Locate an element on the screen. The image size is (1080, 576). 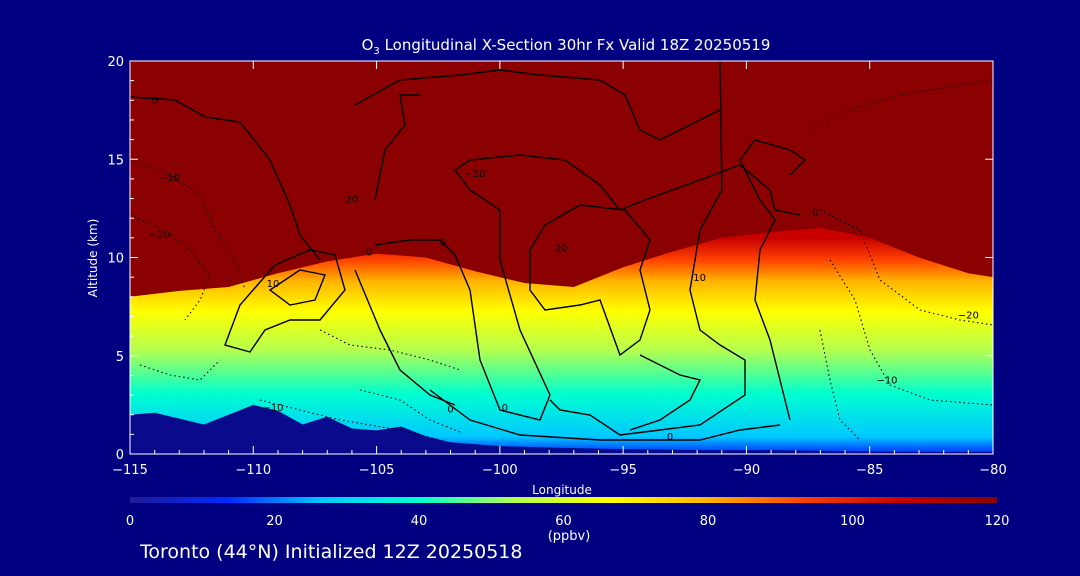
x-tick-label: −110 is located at coordinates (253, 470).